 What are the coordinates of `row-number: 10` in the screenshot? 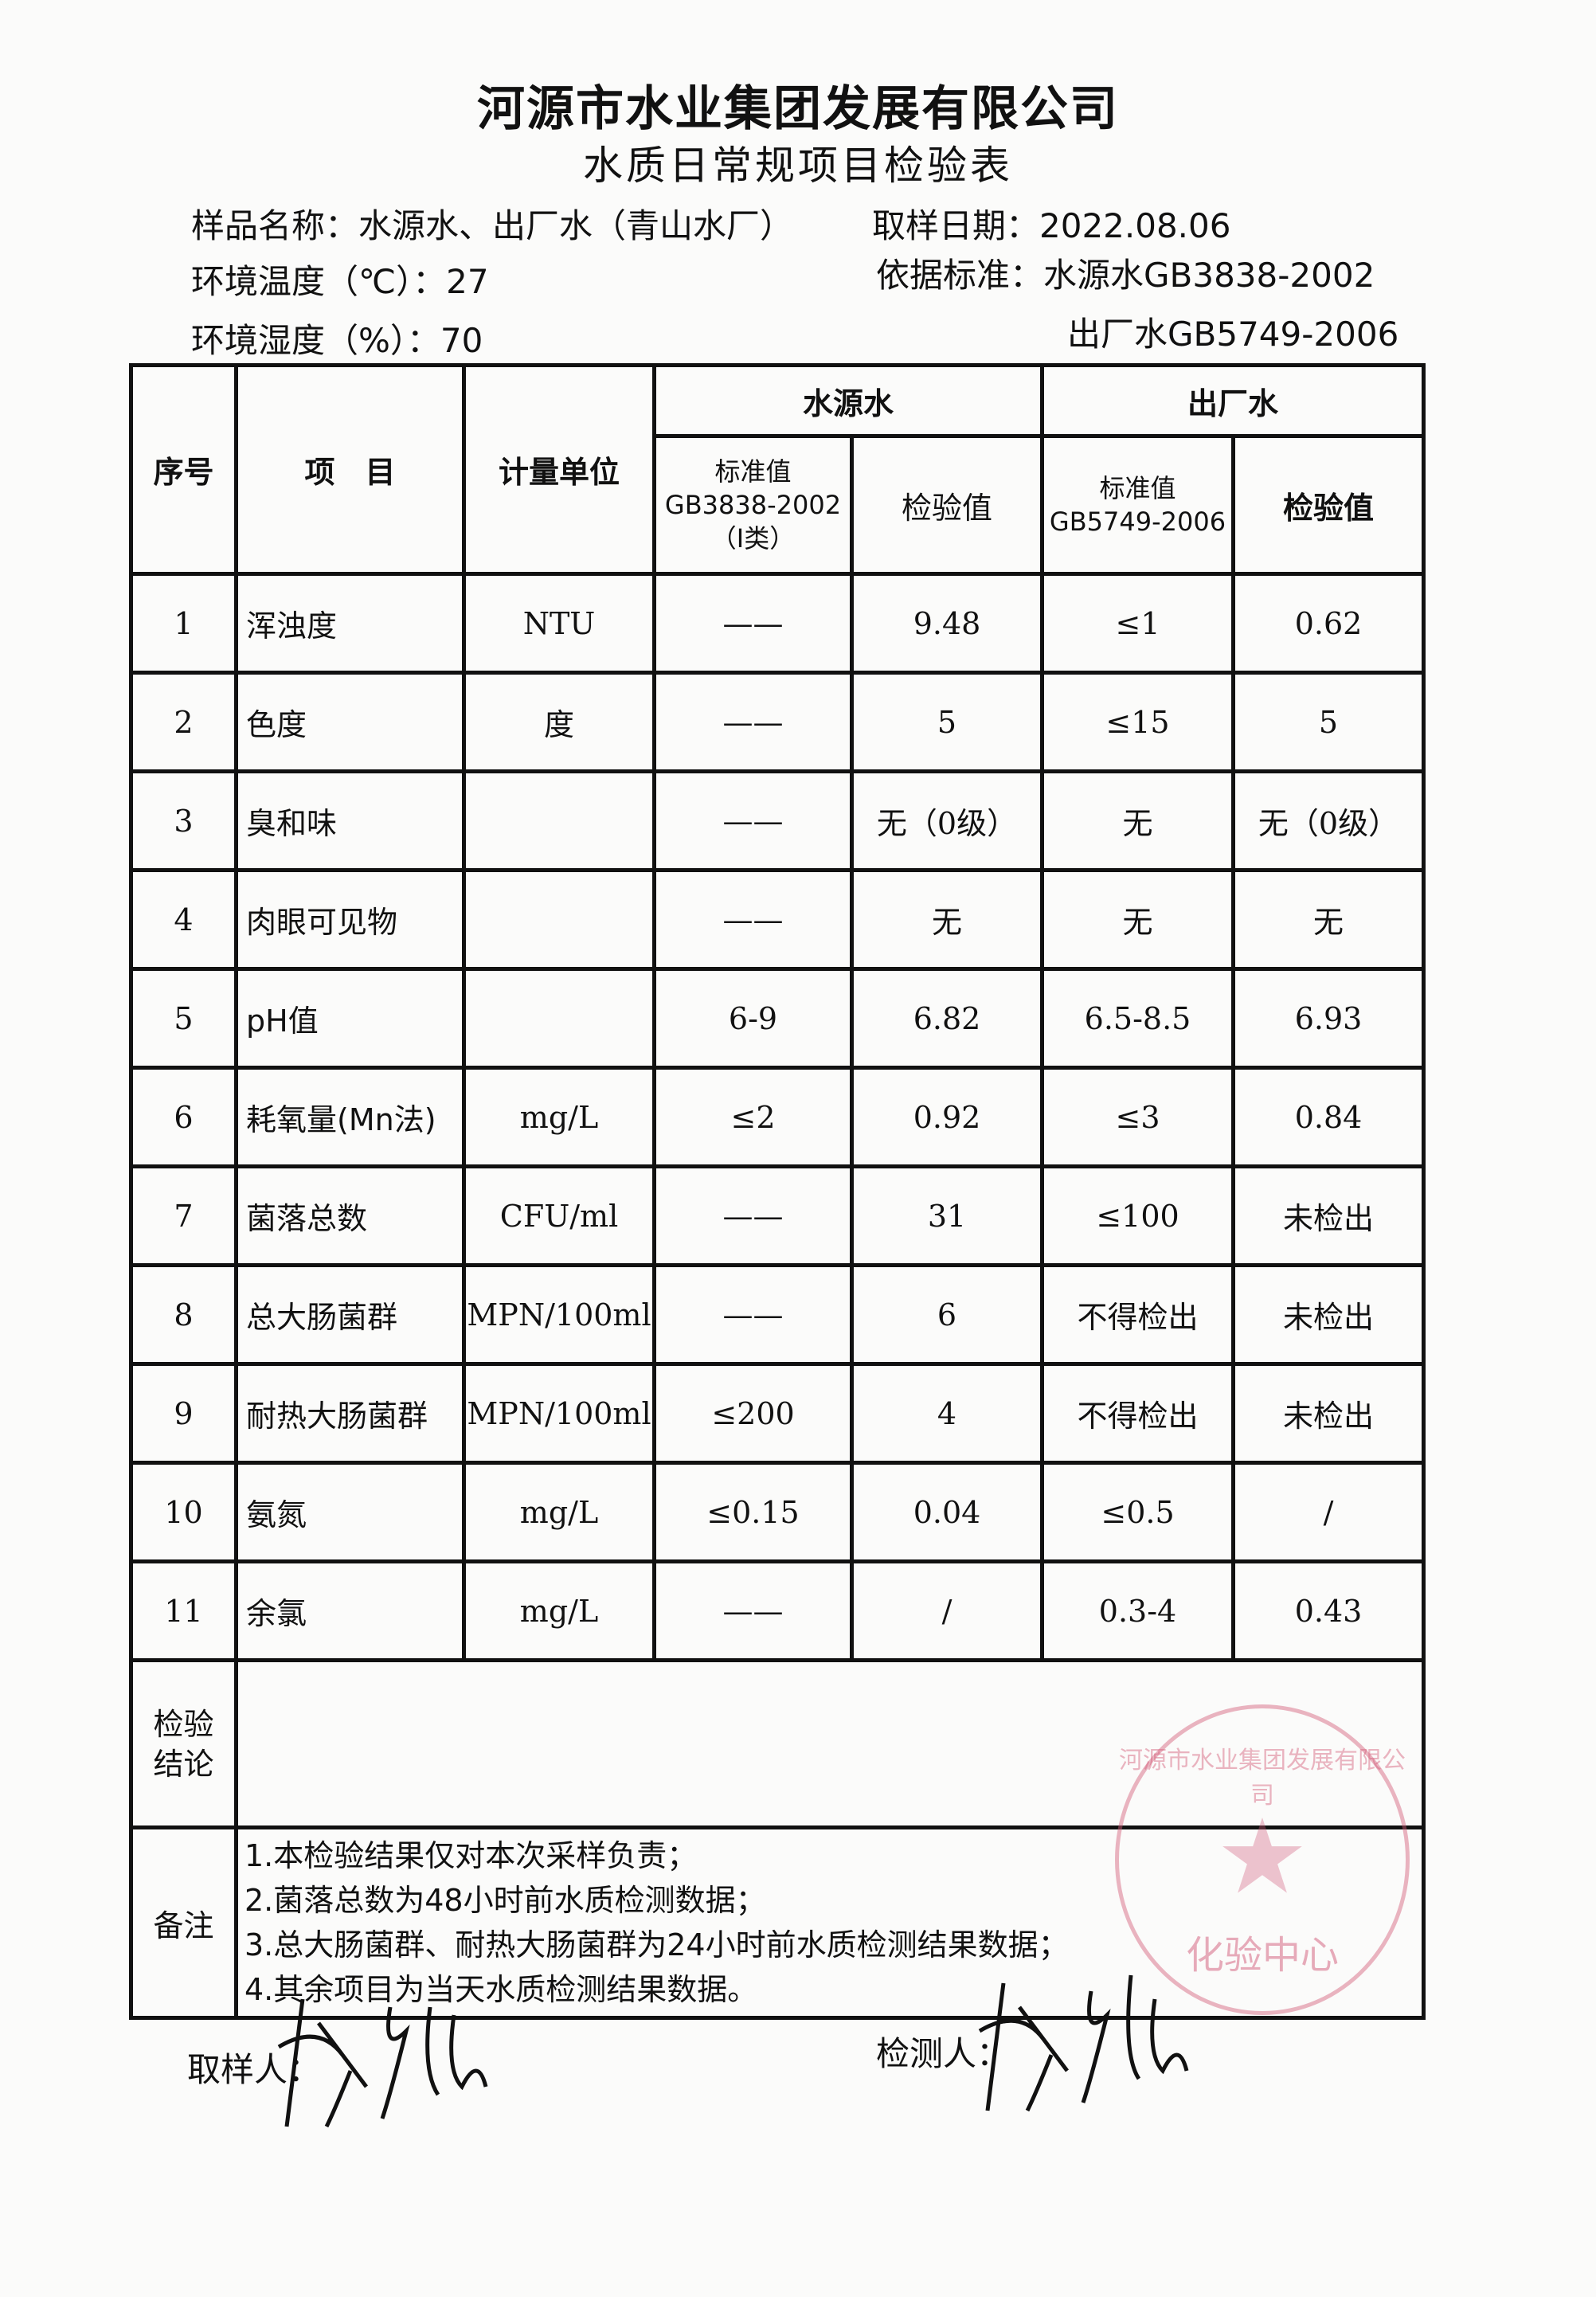 It's located at (183, 1512).